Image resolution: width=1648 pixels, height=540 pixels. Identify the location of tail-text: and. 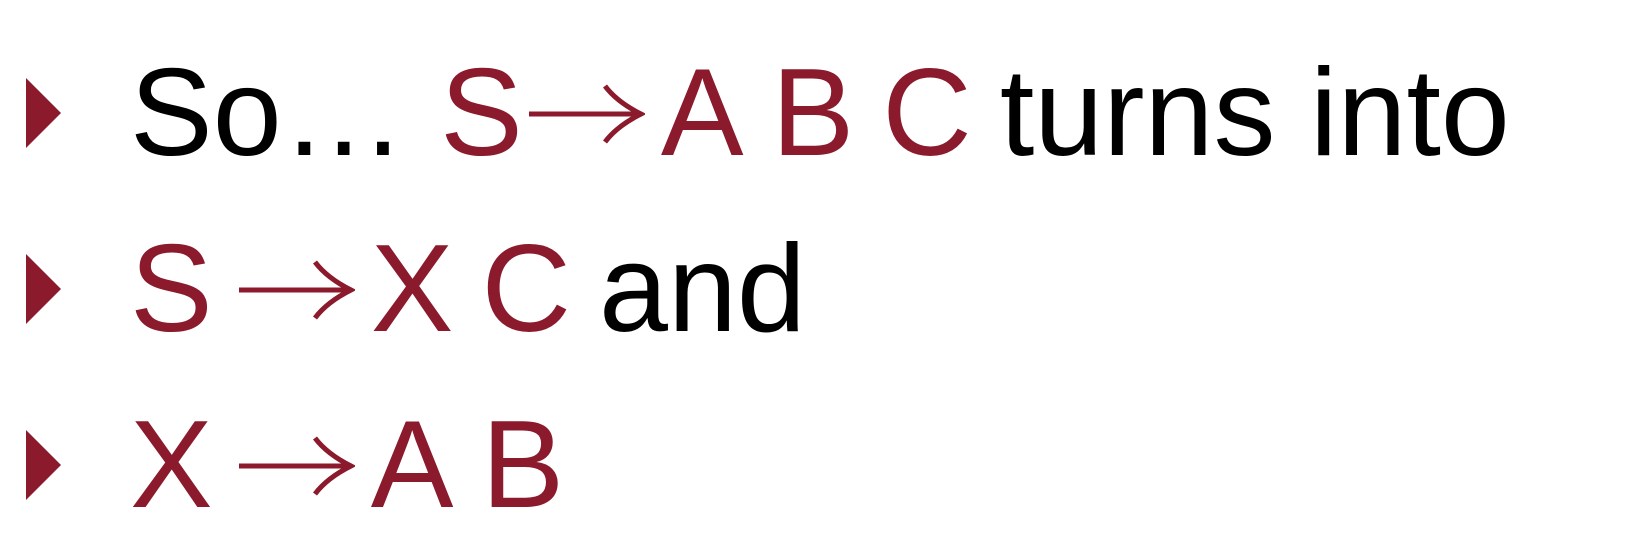
(702, 289).